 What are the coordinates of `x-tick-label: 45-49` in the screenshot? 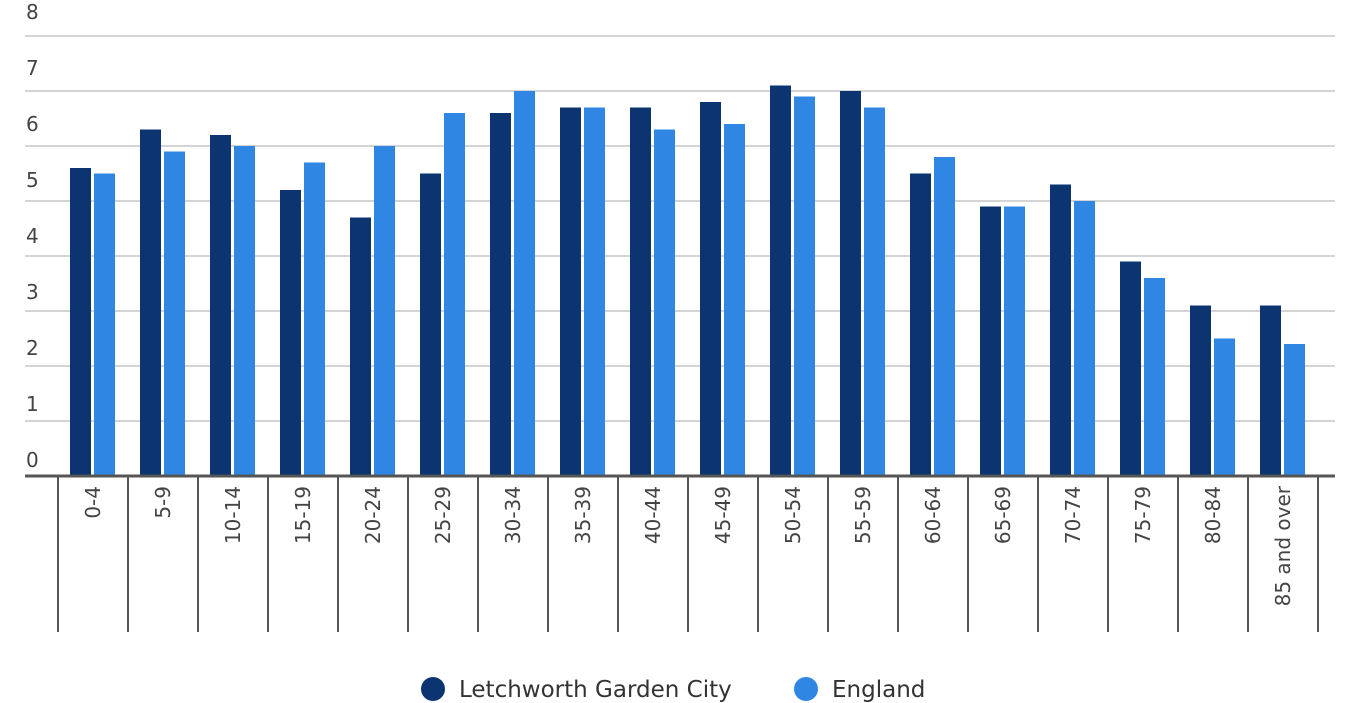 It's located at (723, 515).